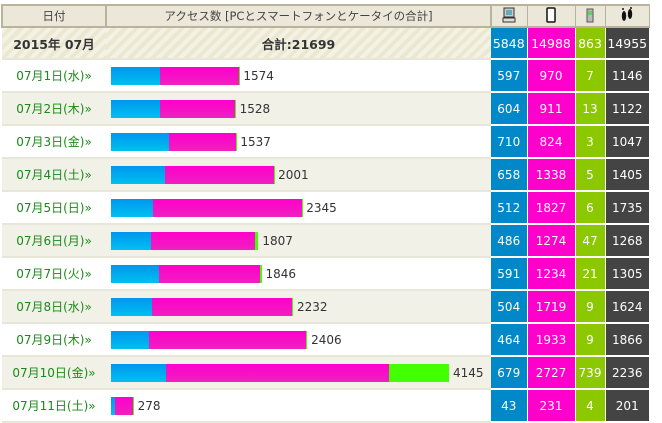  What do you see at coordinates (627, 43) in the screenshot?
I see `summary-footprint: 14955` at bounding box center [627, 43].